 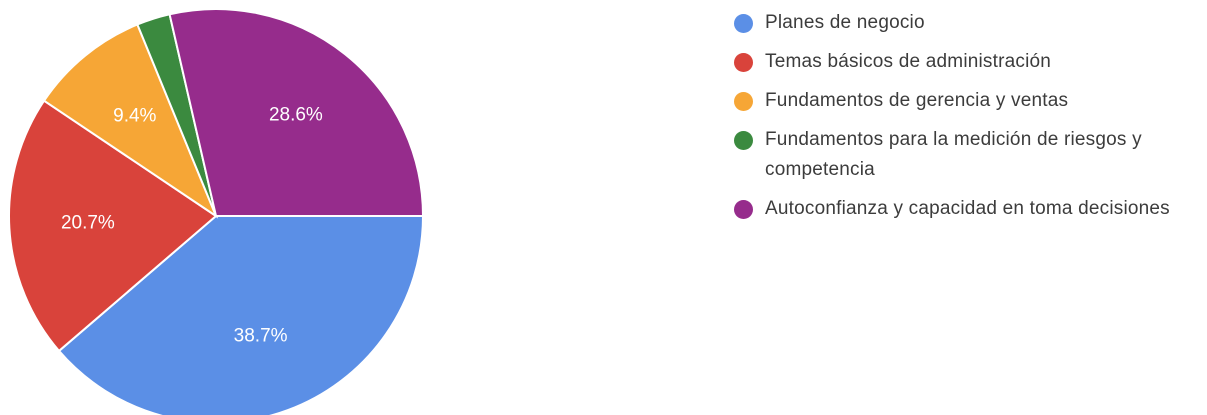 What do you see at coordinates (296, 115) in the screenshot?
I see `pie-label-autoconfianza-y-capacidad-en-toma-decisiones: 28.6%` at bounding box center [296, 115].